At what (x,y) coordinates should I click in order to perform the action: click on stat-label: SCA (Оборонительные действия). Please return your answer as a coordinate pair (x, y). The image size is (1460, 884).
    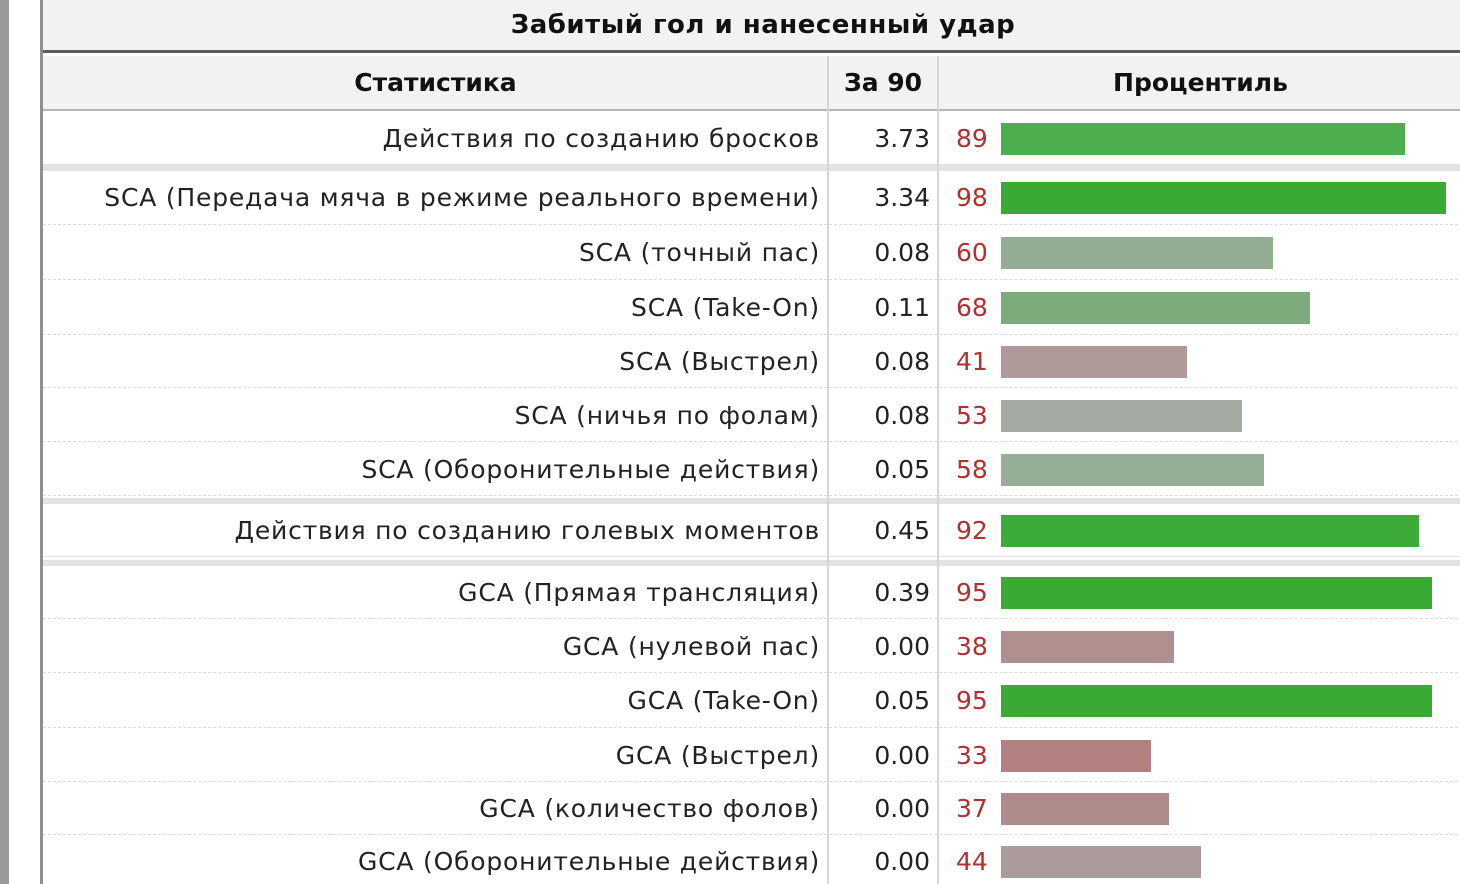
    Looking at the image, I should click on (590, 469).